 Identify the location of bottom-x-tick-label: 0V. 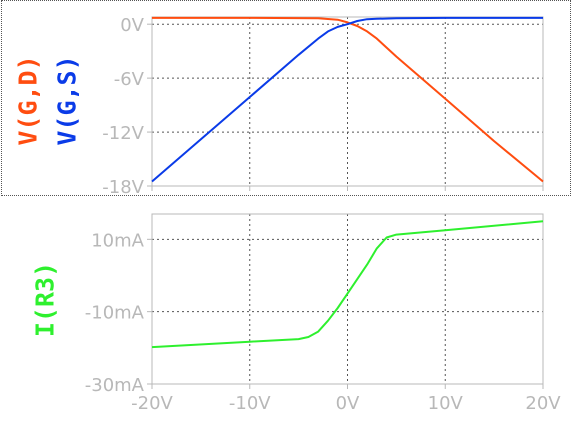
(348, 403).